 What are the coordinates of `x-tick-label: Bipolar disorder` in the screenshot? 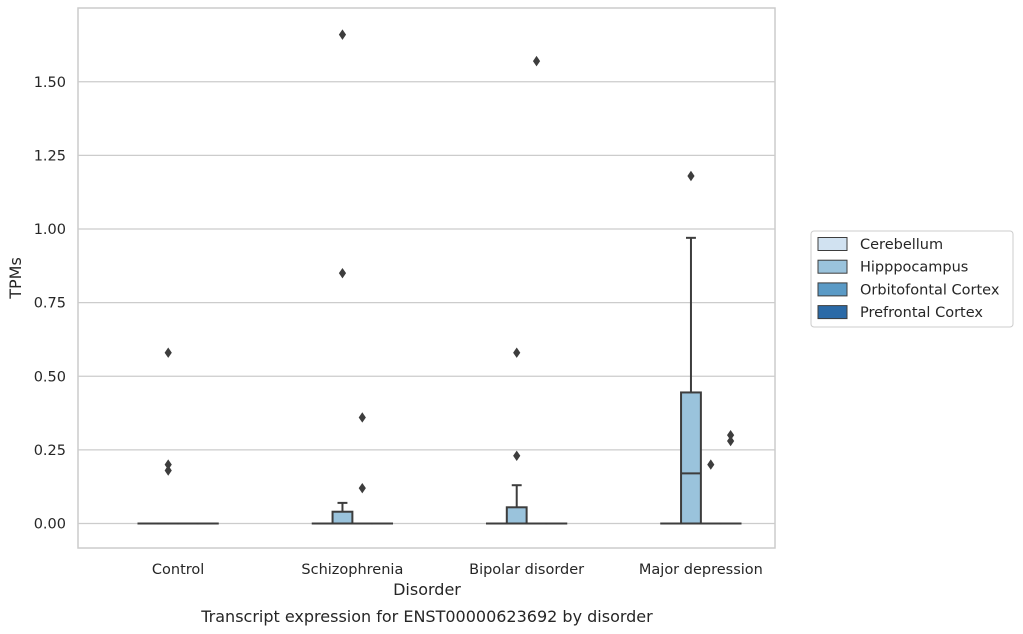 It's located at (526, 570).